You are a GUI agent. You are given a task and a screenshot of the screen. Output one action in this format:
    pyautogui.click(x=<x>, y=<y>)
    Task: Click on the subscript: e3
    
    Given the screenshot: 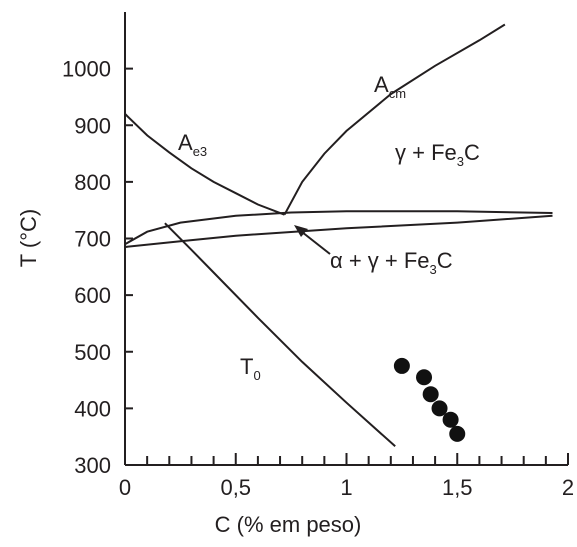 What is the action you would take?
    pyautogui.click(x=200, y=151)
    